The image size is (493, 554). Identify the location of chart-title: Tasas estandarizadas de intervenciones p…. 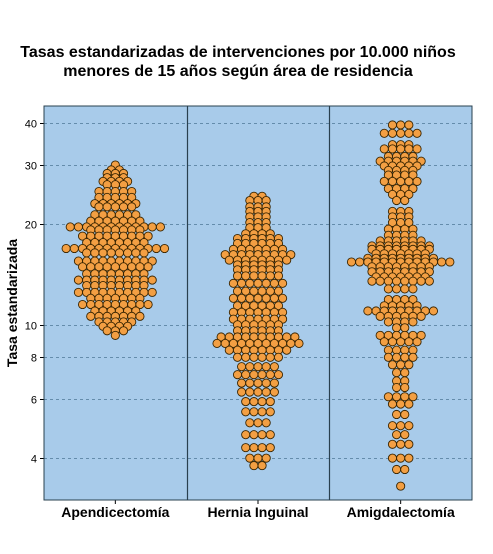
(238, 62).